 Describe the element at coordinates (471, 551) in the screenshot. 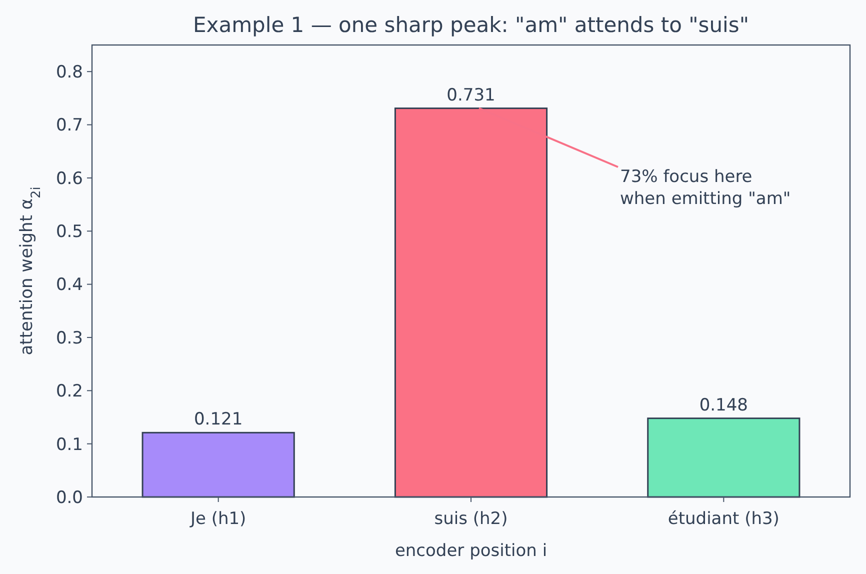

I see `x-axis-title: encoder position i` at that location.